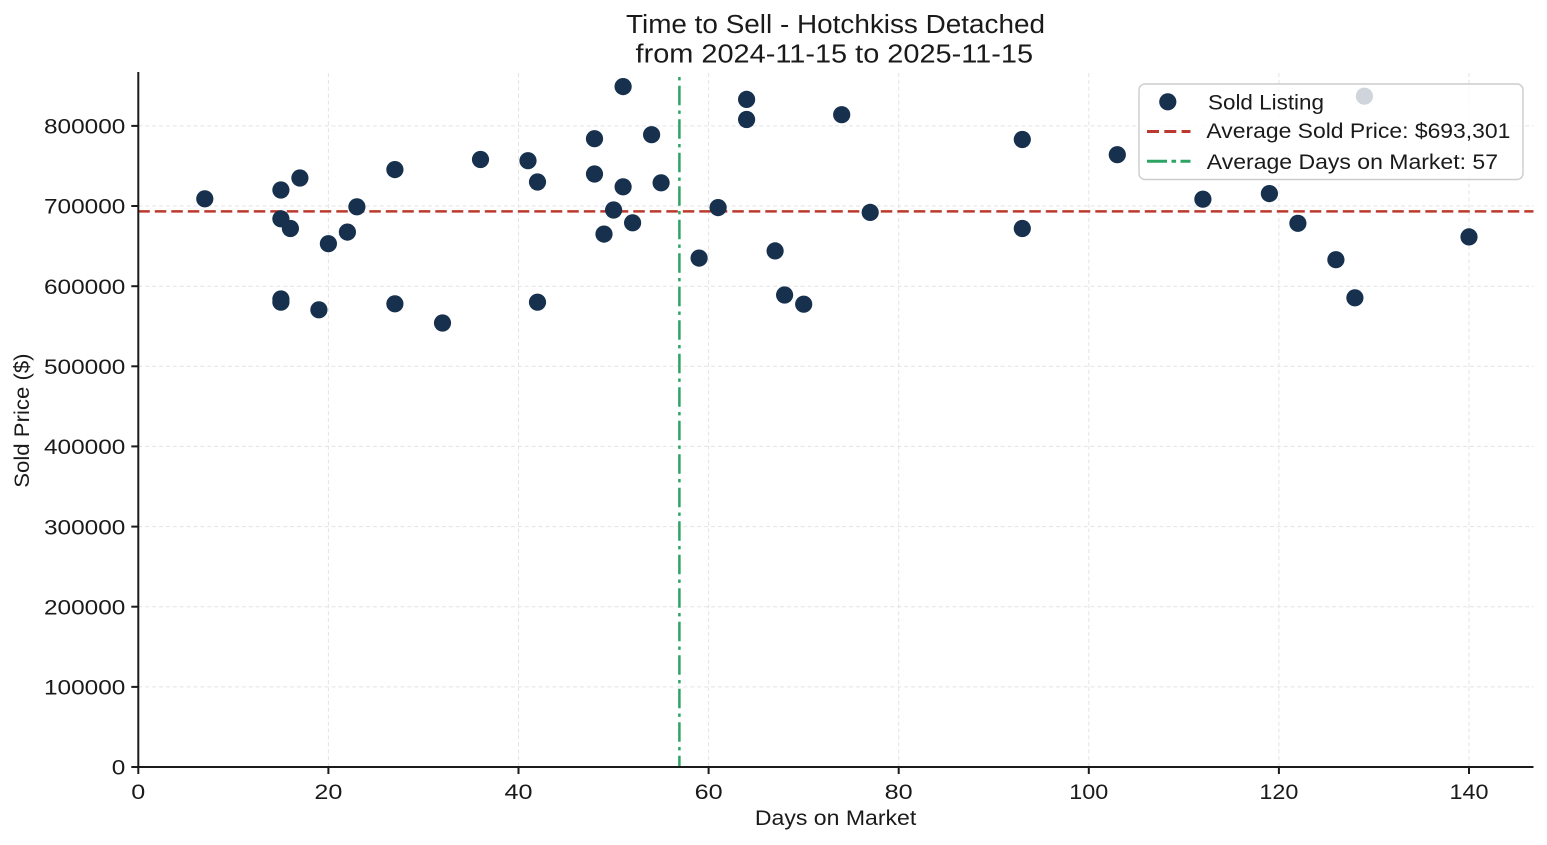 Image resolution: width=1547 pixels, height=845 pixels. What do you see at coordinates (1266, 103) in the screenshot?
I see `svg-text: Sold Listing` at bounding box center [1266, 103].